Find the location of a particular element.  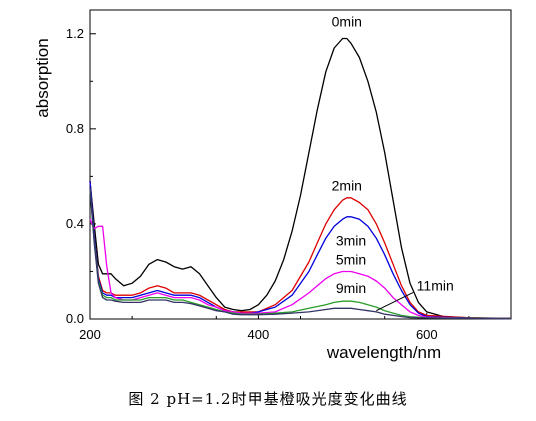

figure-caption: 图 2 pH=1.2时甲基橙吸光度变化曲线 is located at coordinates (268, 399).